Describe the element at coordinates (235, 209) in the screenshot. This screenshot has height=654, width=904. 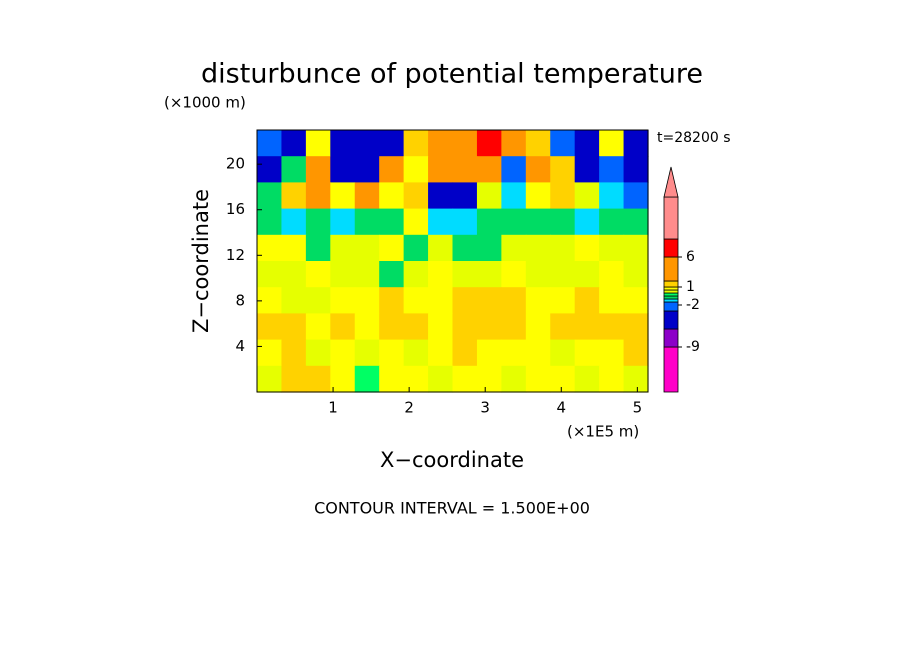
I see `y-tick-label: 16` at that location.